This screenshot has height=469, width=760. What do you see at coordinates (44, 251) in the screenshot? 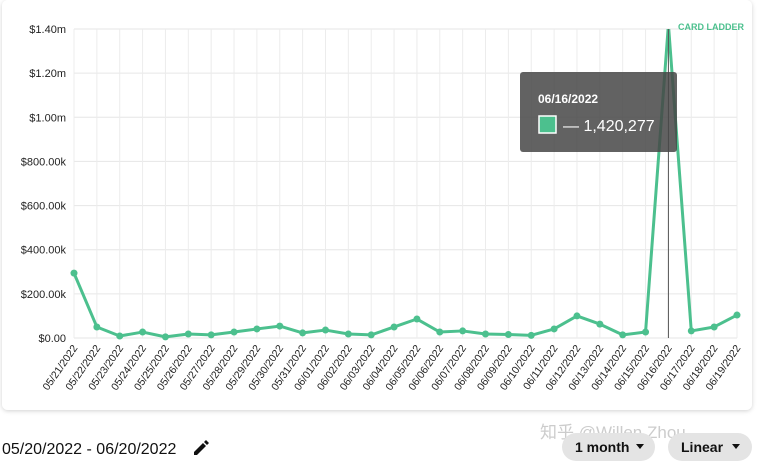
I see `y-tick-label: $400.00k` at bounding box center [44, 251].